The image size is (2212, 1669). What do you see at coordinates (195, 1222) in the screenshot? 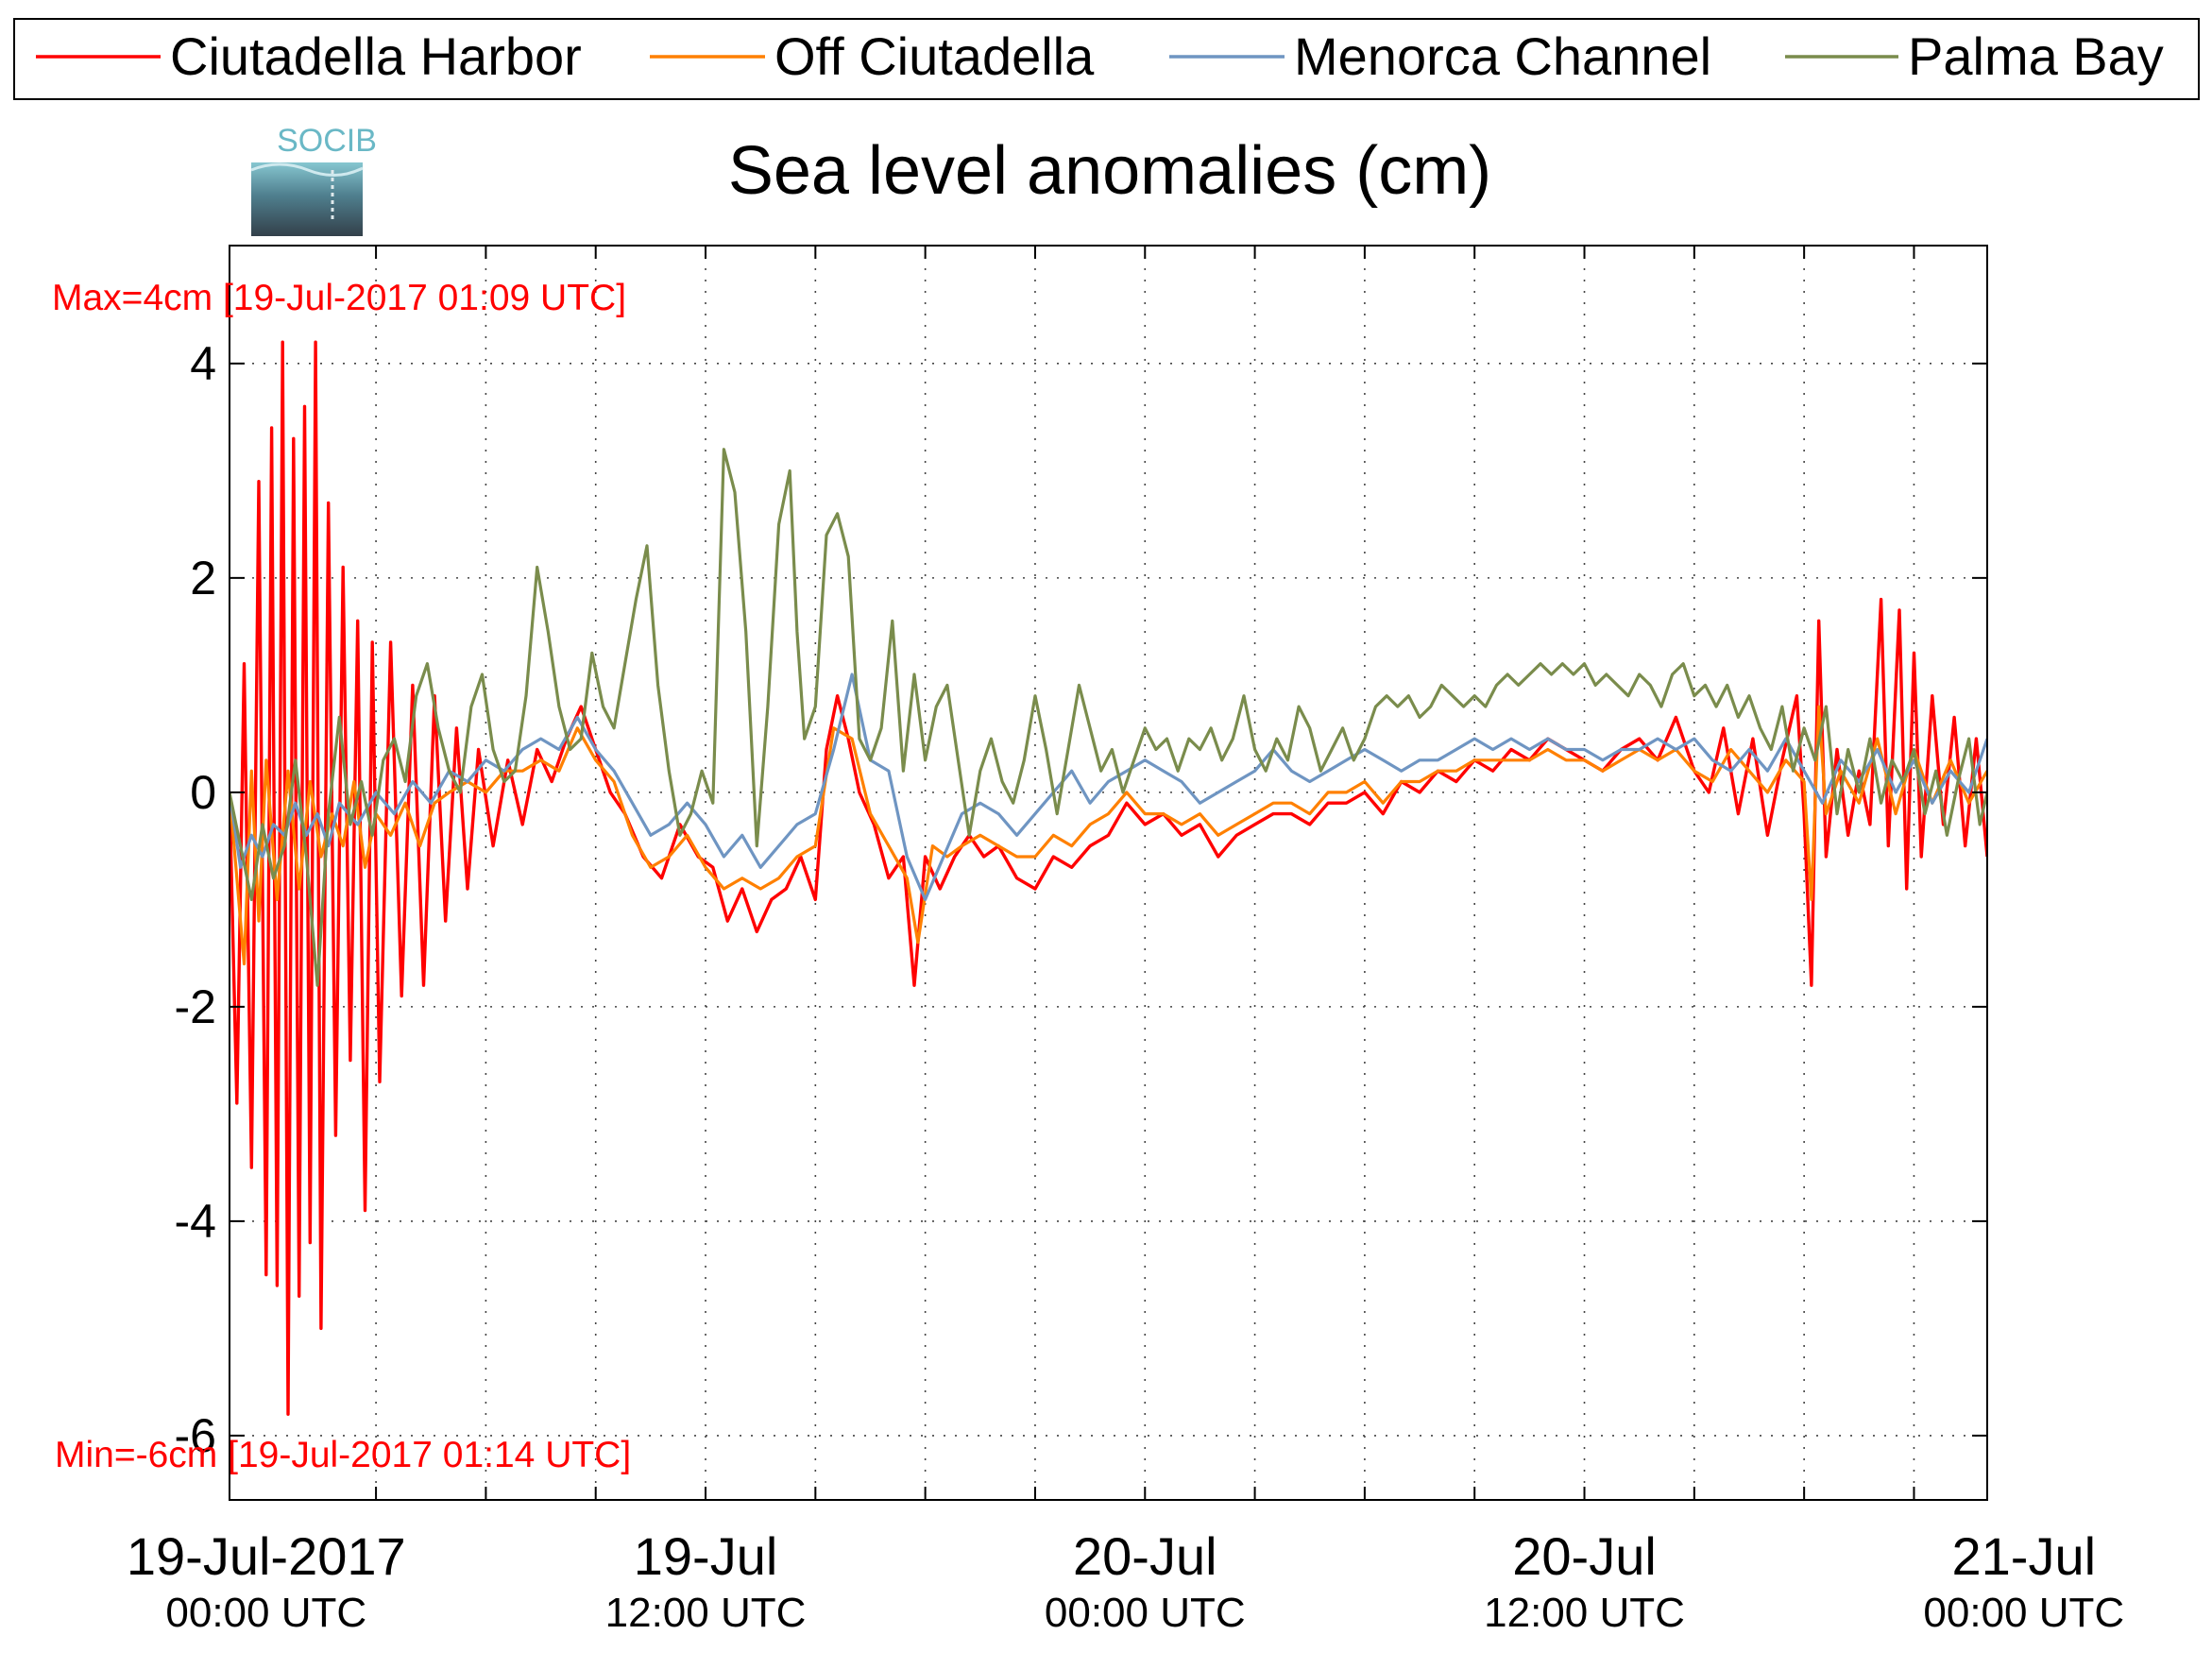
I see `y-tick-label: -4` at bounding box center [195, 1222].